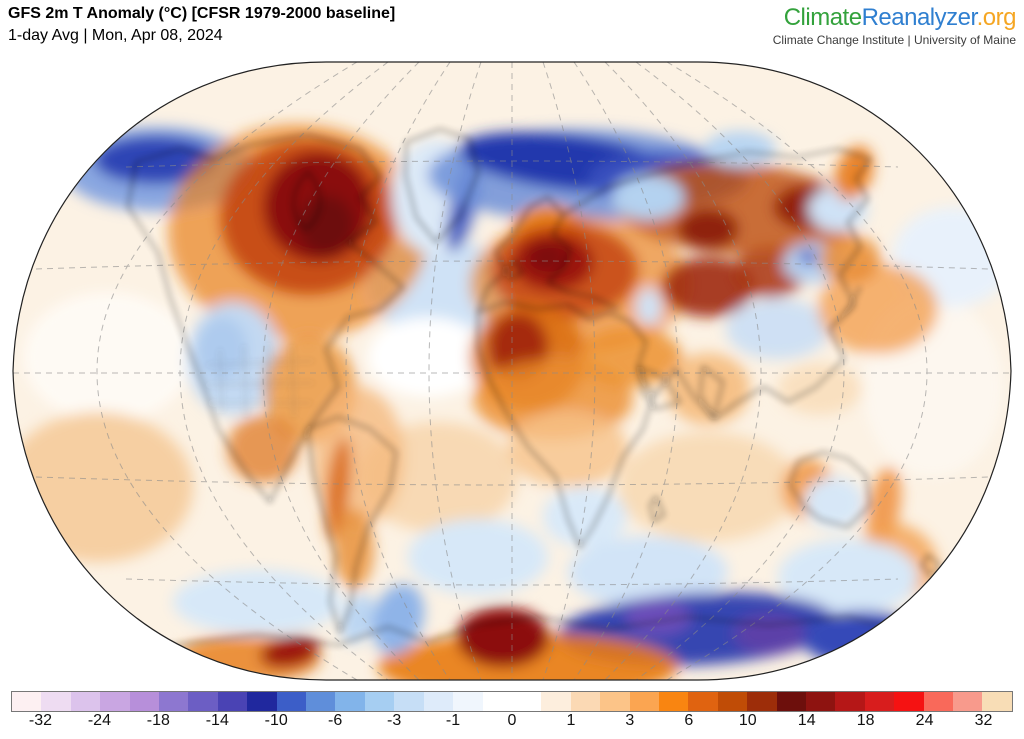 This screenshot has width=1024, height=739. Describe the element at coordinates (689, 720) in the screenshot. I see `colorbar-tick-label: 6` at that location.